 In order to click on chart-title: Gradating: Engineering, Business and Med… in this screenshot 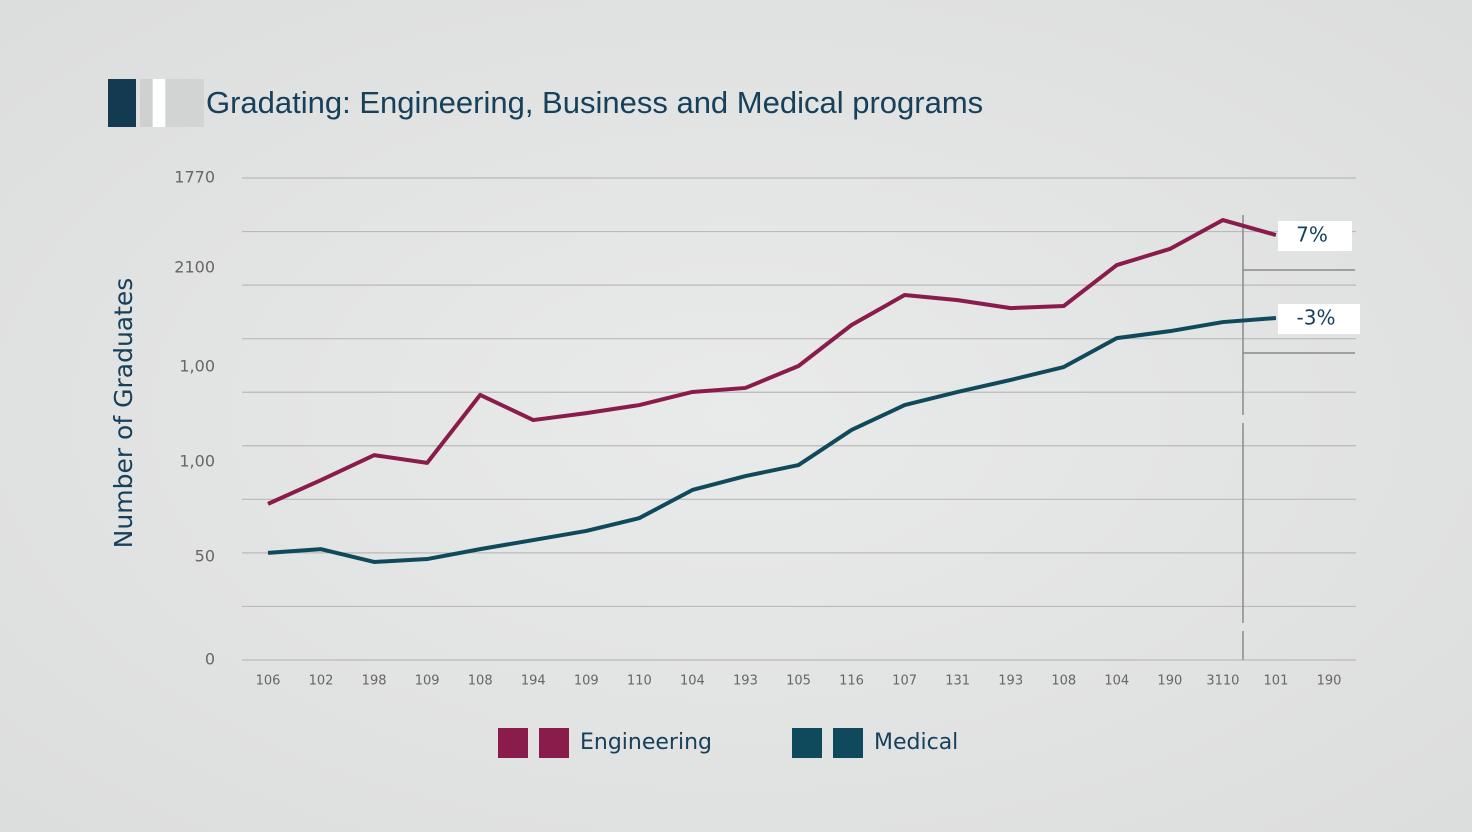, I will do `click(594, 102)`.